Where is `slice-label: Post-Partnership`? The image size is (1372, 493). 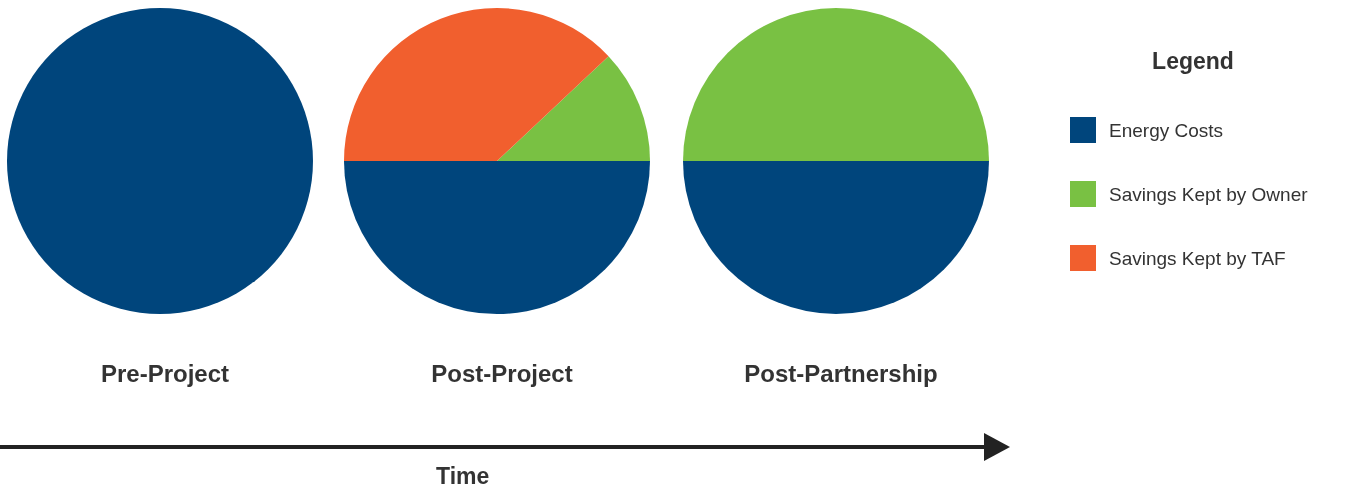 slice-label: Post-Partnership is located at coordinates (841, 373).